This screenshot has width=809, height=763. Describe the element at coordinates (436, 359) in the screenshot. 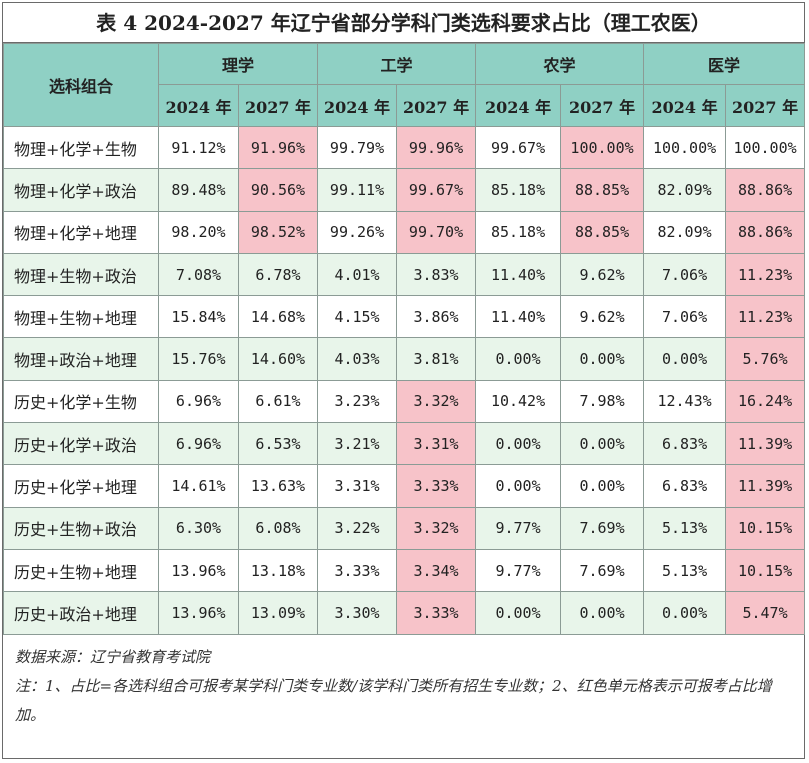

I see `value-cell: 3.81%` at that location.